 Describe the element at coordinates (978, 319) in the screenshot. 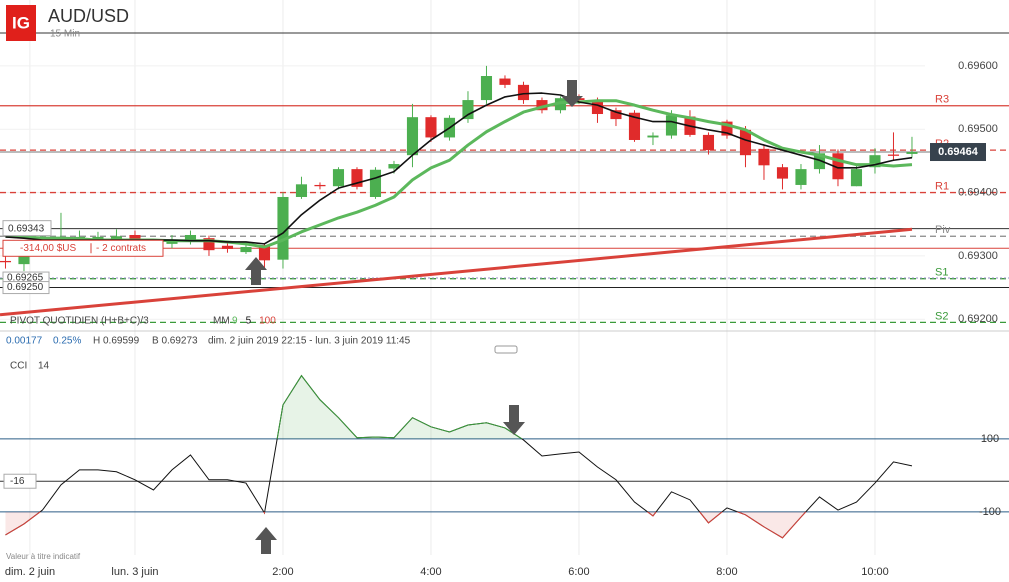

I see `y-tick-label: 0.69200` at that location.